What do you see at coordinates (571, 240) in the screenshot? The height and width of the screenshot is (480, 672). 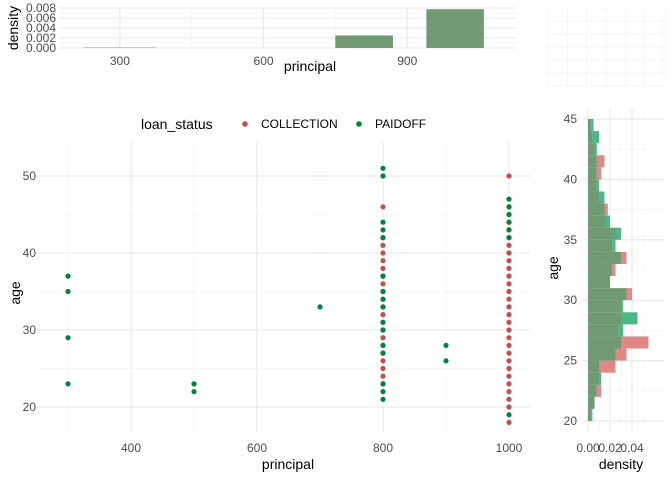 I see `right-y-tick-label: 35` at bounding box center [571, 240].